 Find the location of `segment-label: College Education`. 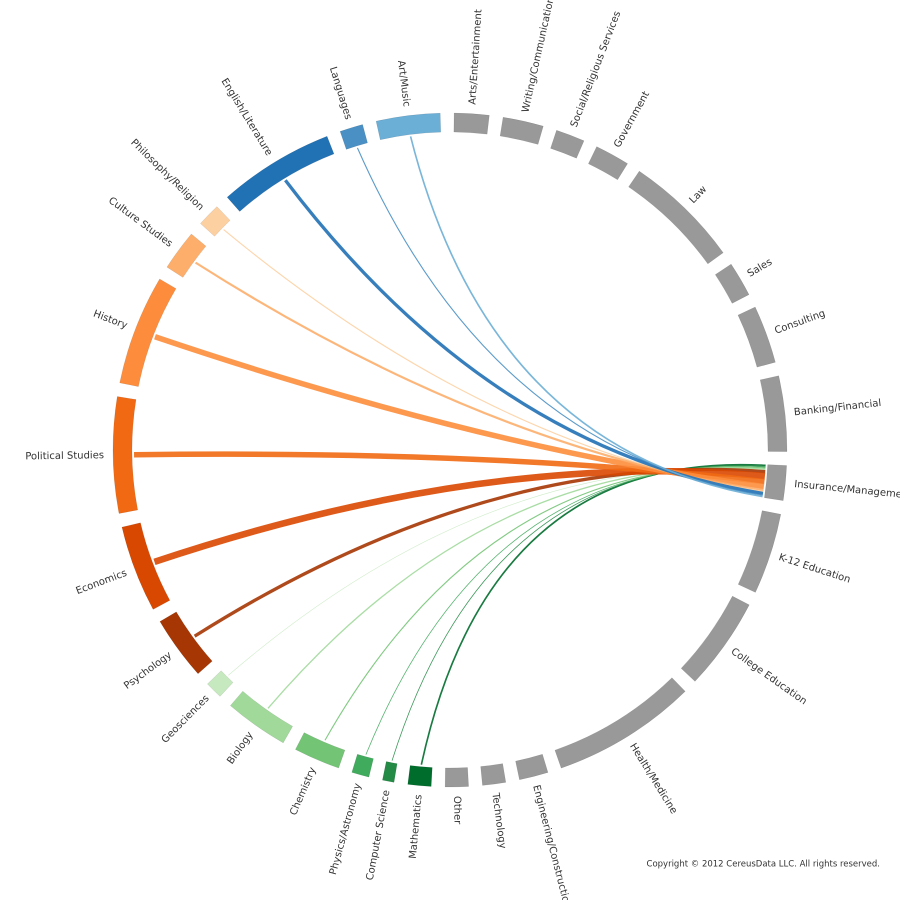

segment-label: College Education is located at coordinates (769, 676).